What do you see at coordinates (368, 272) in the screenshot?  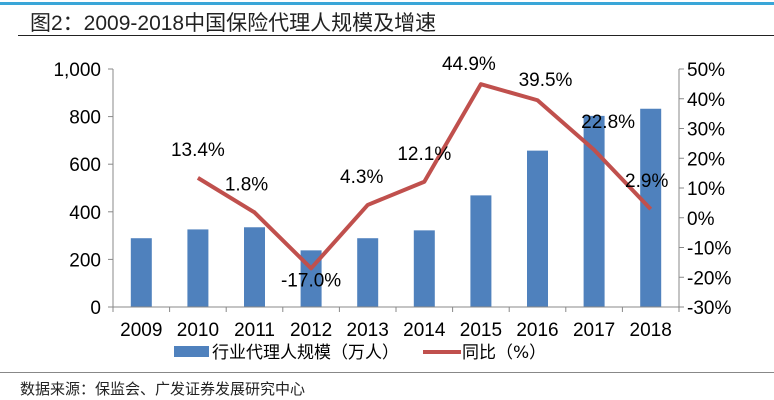 I see `bar-2013` at bounding box center [368, 272].